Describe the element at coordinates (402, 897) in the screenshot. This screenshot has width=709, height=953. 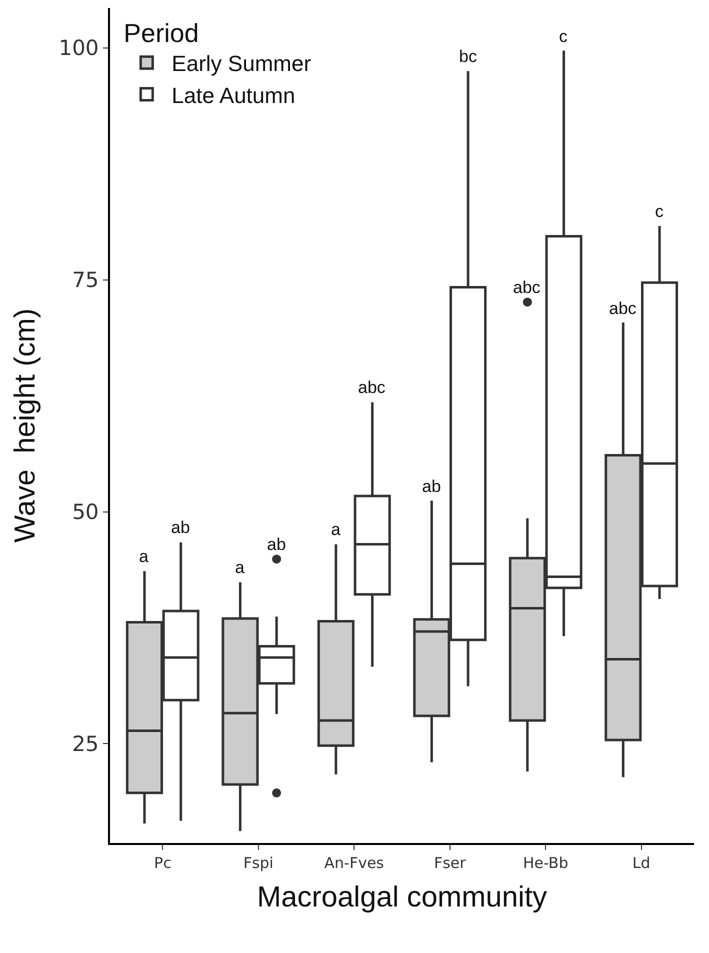
I see `x-axis-title: Macroalgal community` at that location.